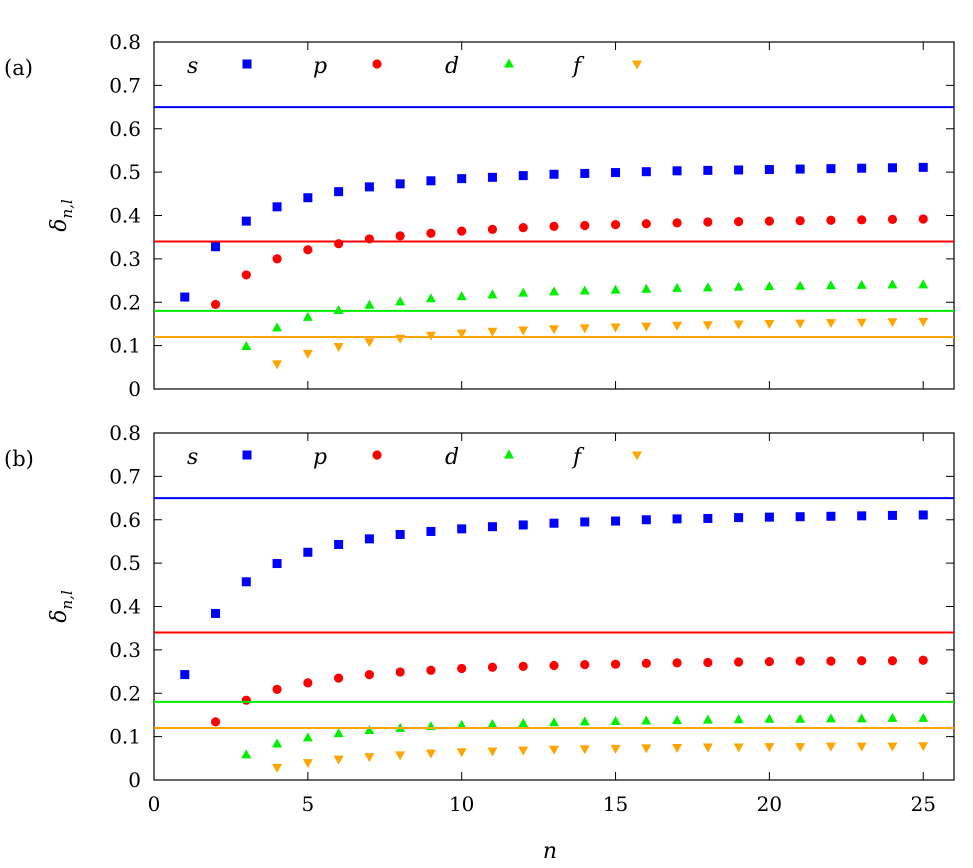 The image size is (973, 868). Describe the element at coordinates (125, 520) in the screenshot. I see `y-tick-label: 0.6` at that location.